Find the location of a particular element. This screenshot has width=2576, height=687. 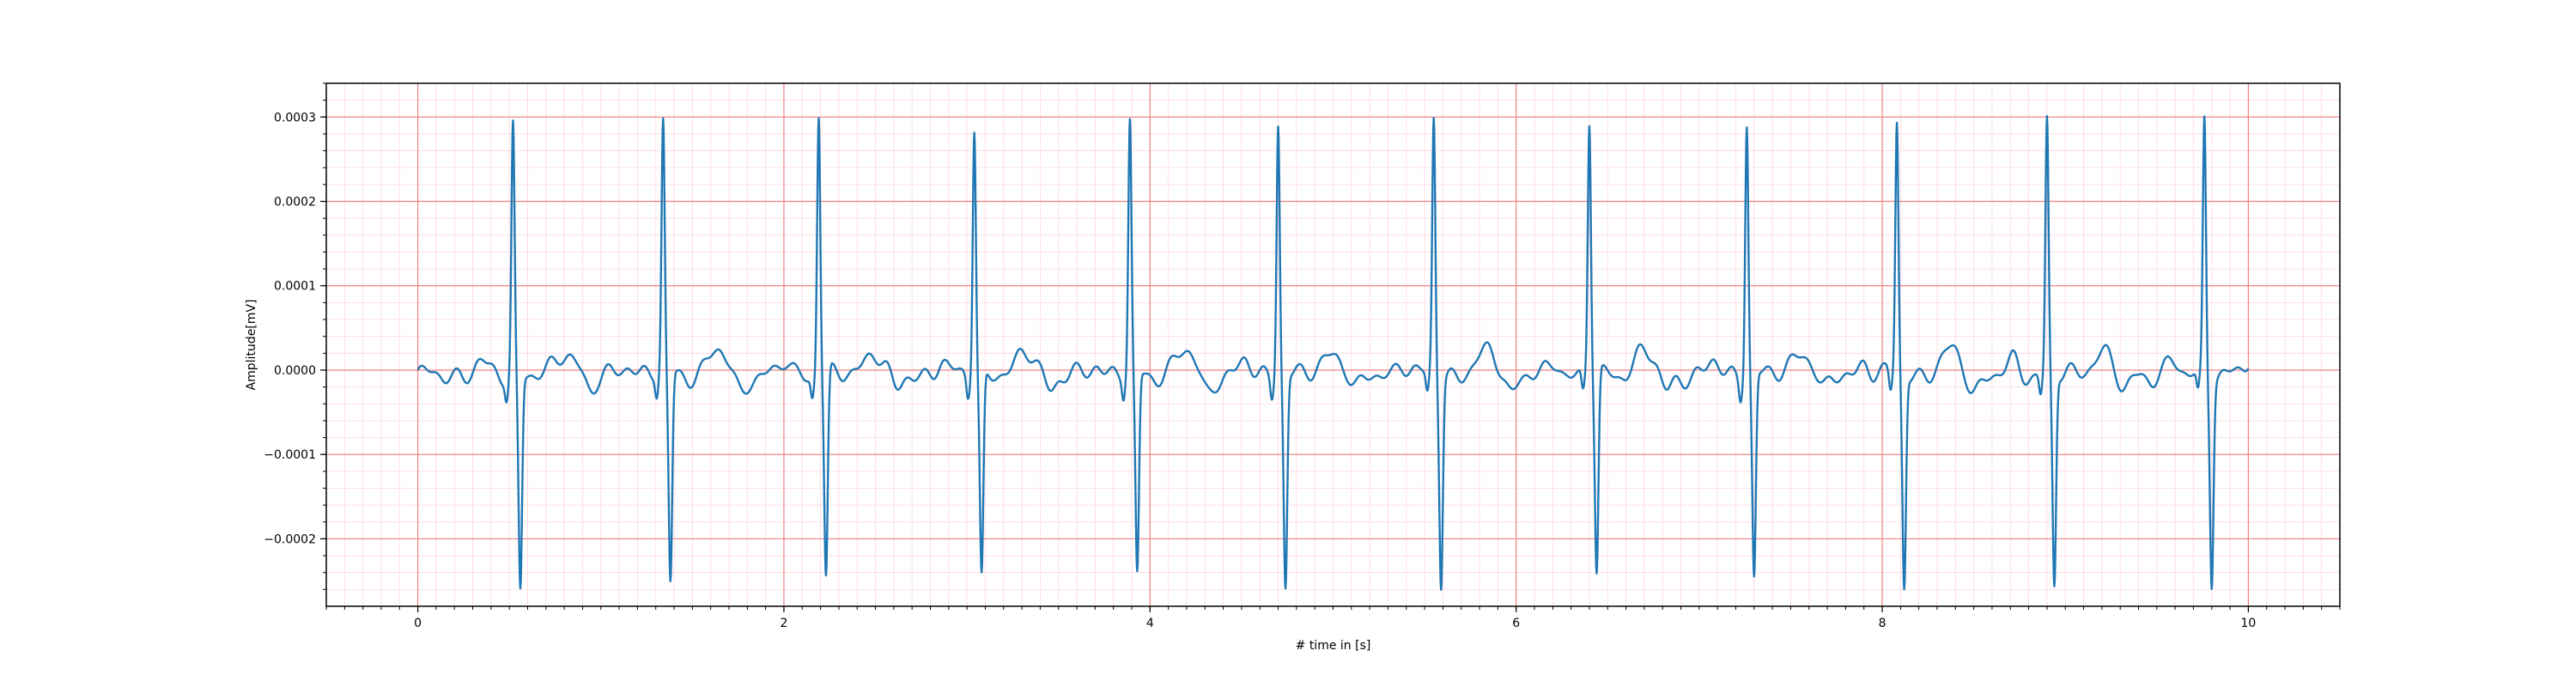

y-tick-label: −0.0002 is located at coordinates (290, 539).